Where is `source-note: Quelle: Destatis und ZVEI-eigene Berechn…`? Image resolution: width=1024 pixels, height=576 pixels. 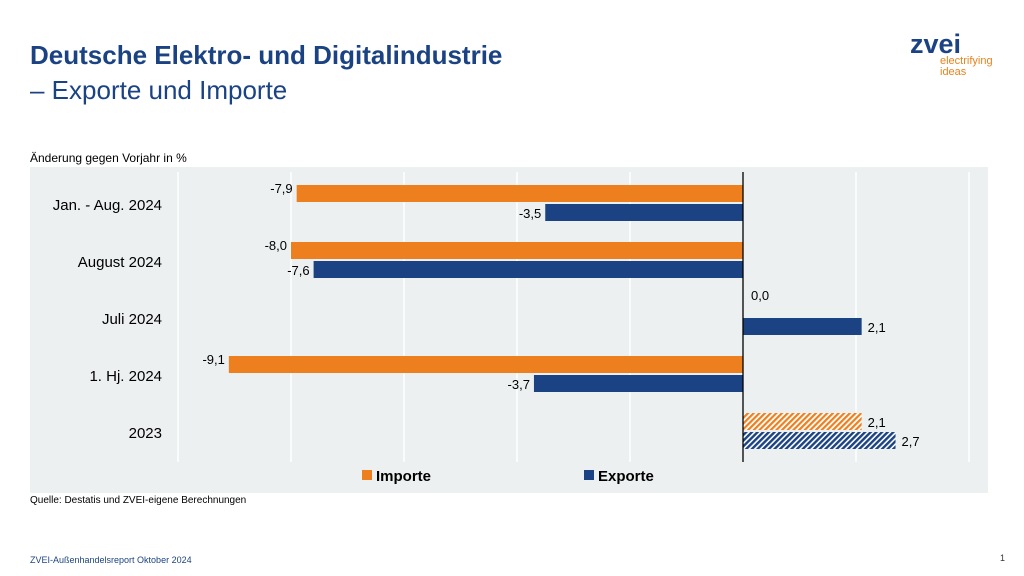
source-note: Quelle: Destatis und ZVEI-eigene Berechn… is located at coordinates (138, 500).